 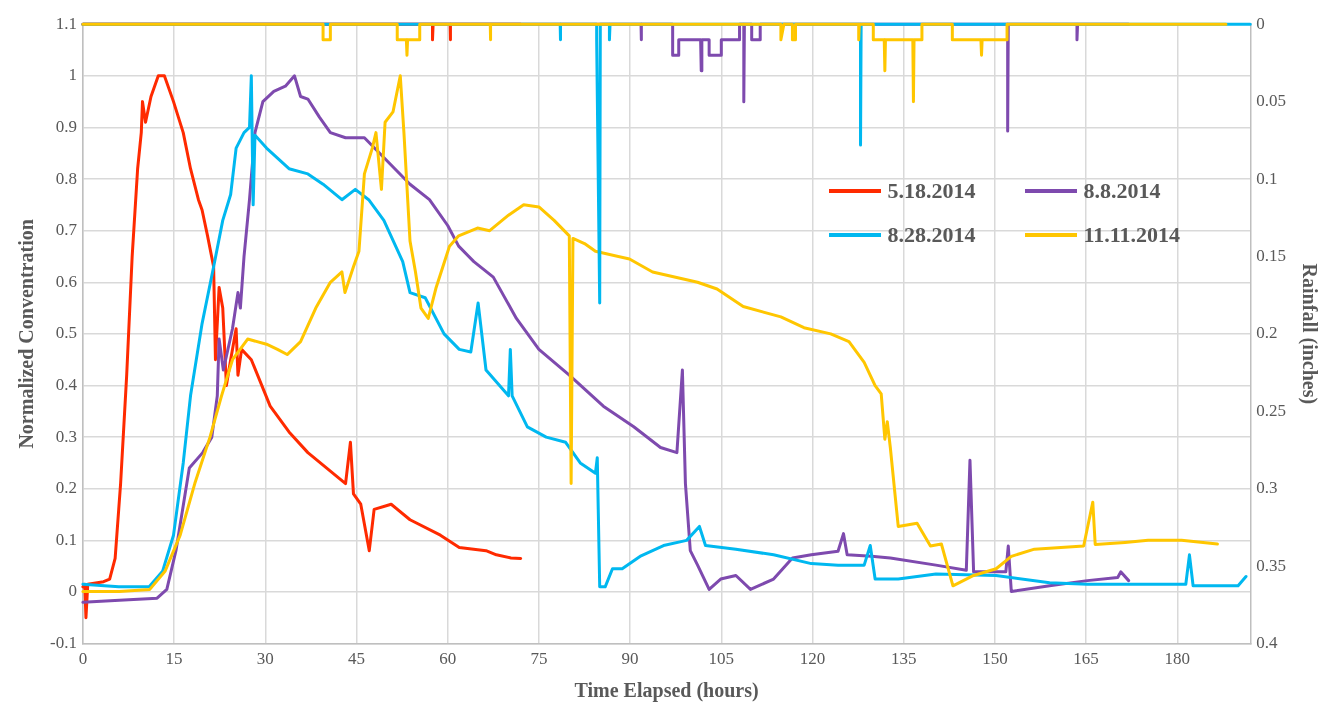 I want to click on y-tick-label: 0.5, so click(x=66, y=333).